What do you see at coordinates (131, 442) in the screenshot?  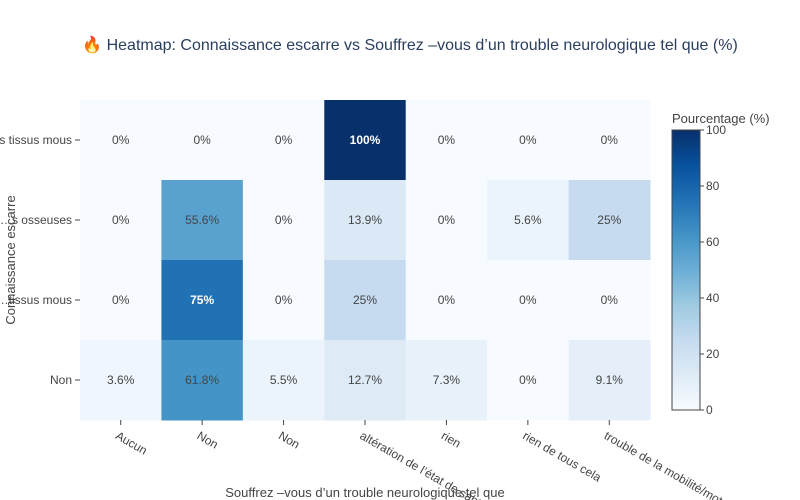 I see `x-tick-label: Aucun` at bounding box center [131, 442].